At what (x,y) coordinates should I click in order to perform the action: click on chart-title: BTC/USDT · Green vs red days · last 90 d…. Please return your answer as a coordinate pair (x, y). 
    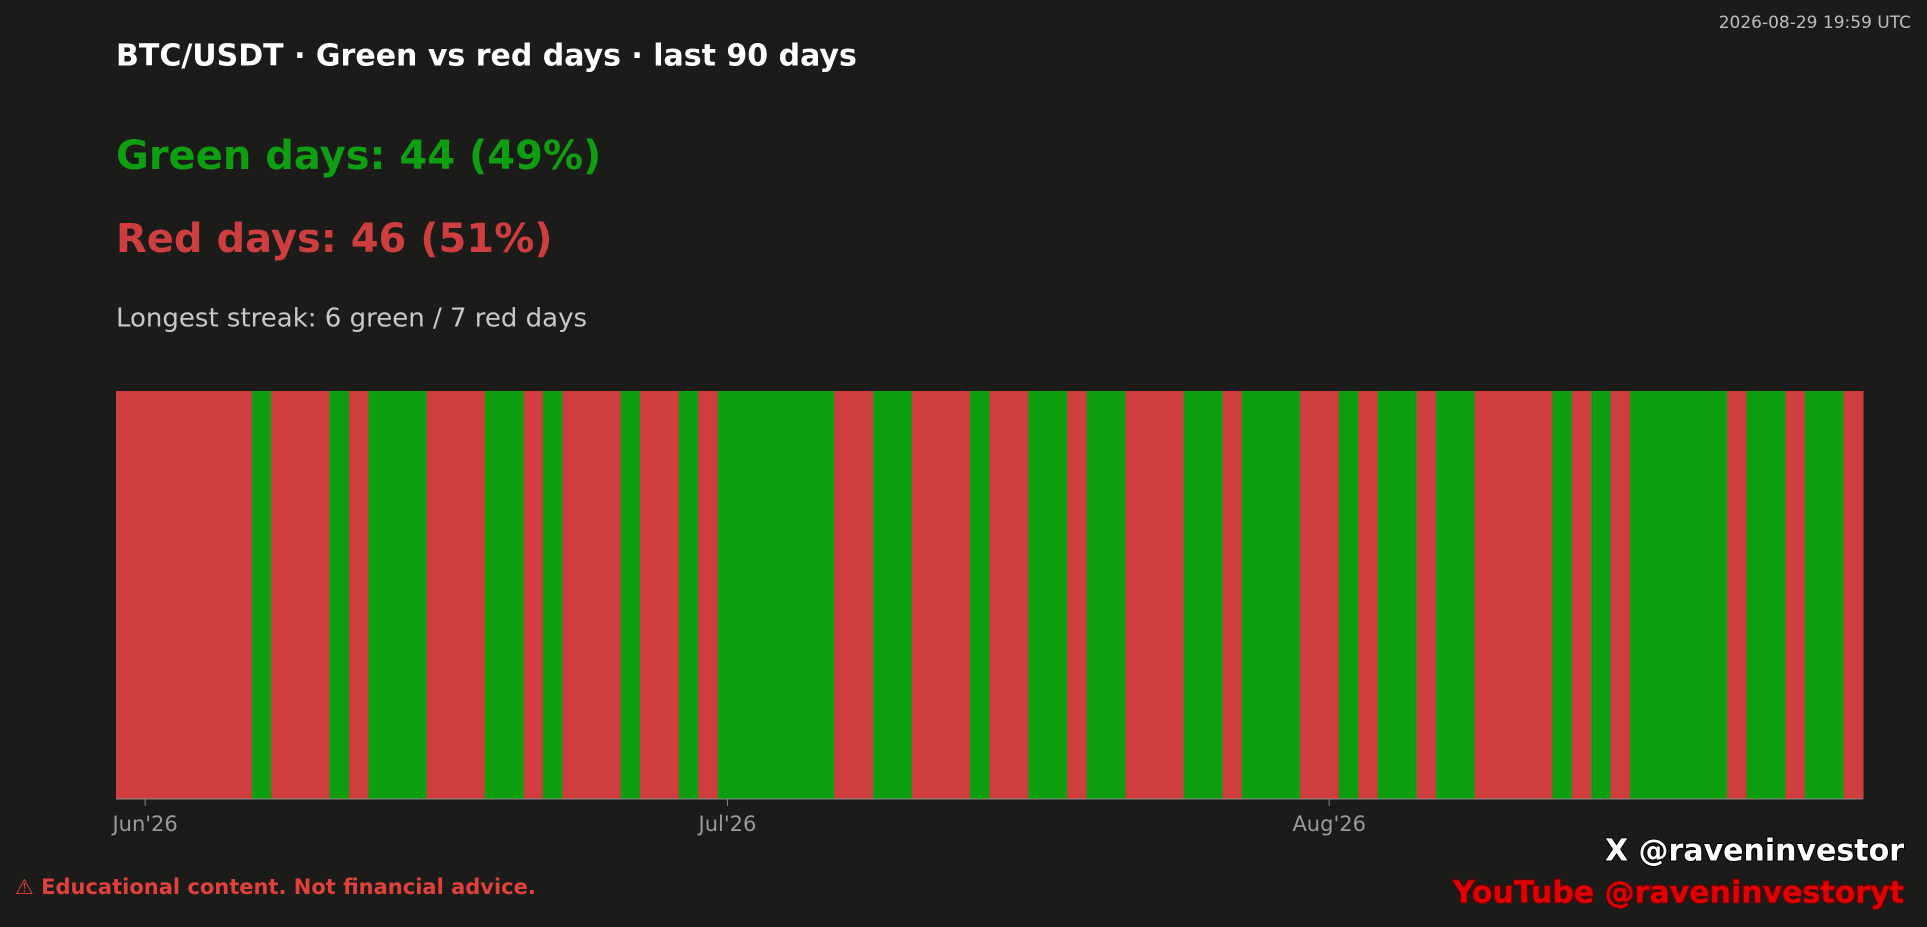
    Looking at the image, I should click on (486, 56).